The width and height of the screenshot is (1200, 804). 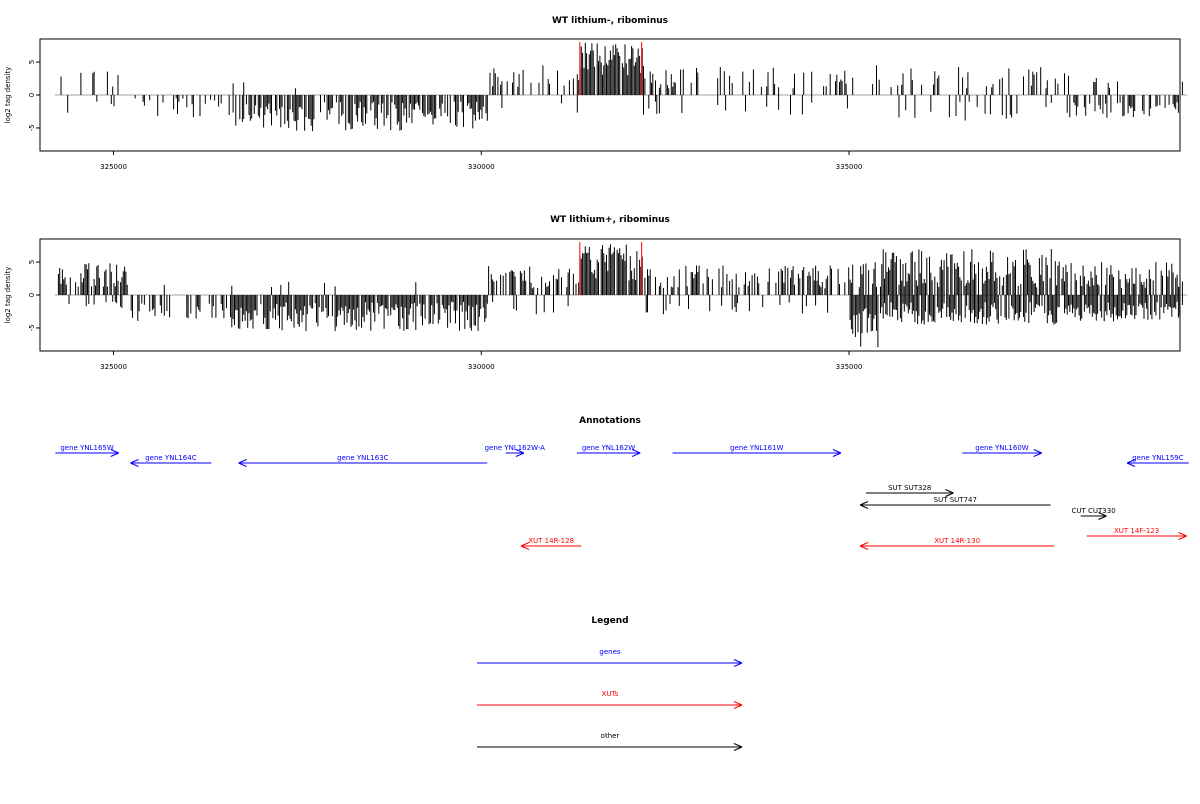 What do you see at coordinates (610, 21) in the screenshot?
I see `panel-1-title: WT lithium-, ribominus` at bounding box center [610, 21].